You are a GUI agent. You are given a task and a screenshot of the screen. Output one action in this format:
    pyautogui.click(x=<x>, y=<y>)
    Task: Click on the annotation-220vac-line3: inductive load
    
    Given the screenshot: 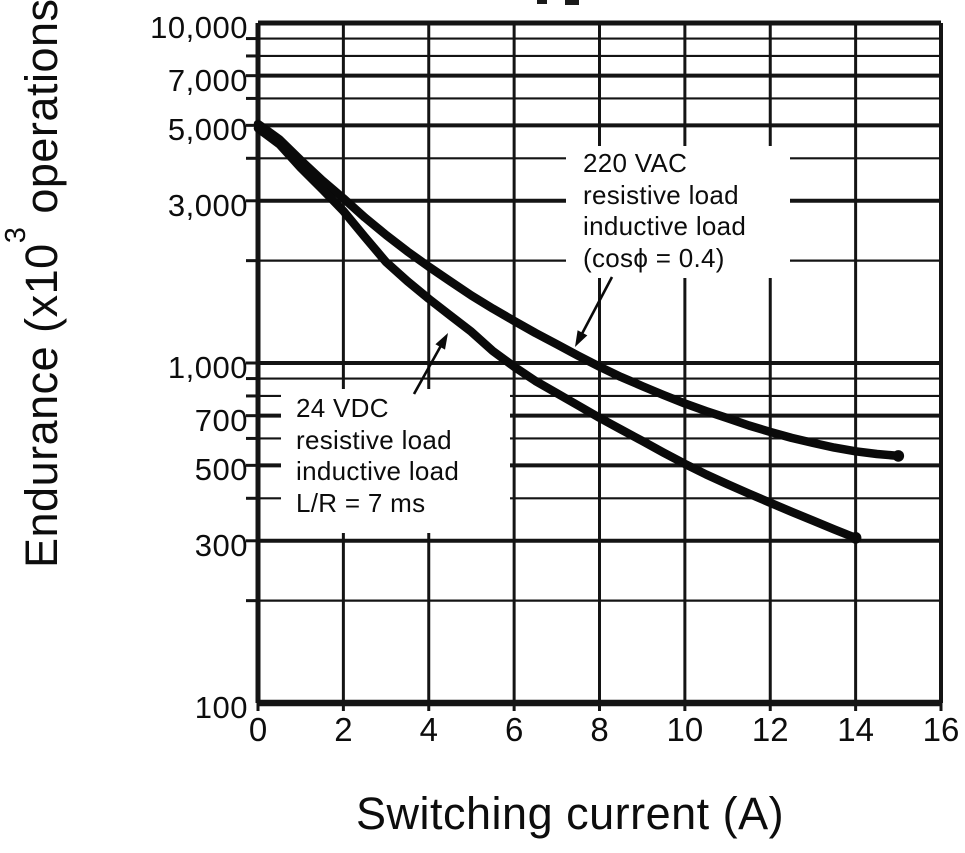 What is the action you would take?
    pyautogui.click(x=665, y=226)
    